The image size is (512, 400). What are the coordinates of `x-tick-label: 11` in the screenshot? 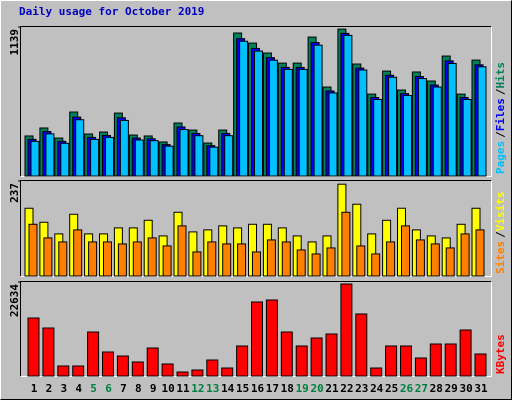 It's located at (183, 388).